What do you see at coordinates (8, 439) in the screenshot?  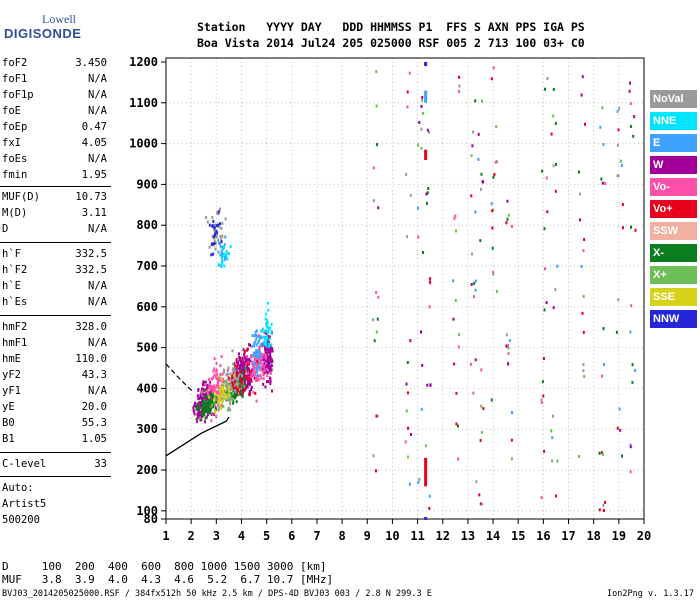 I see `param-key: B1` at bounding box center [8, 439].